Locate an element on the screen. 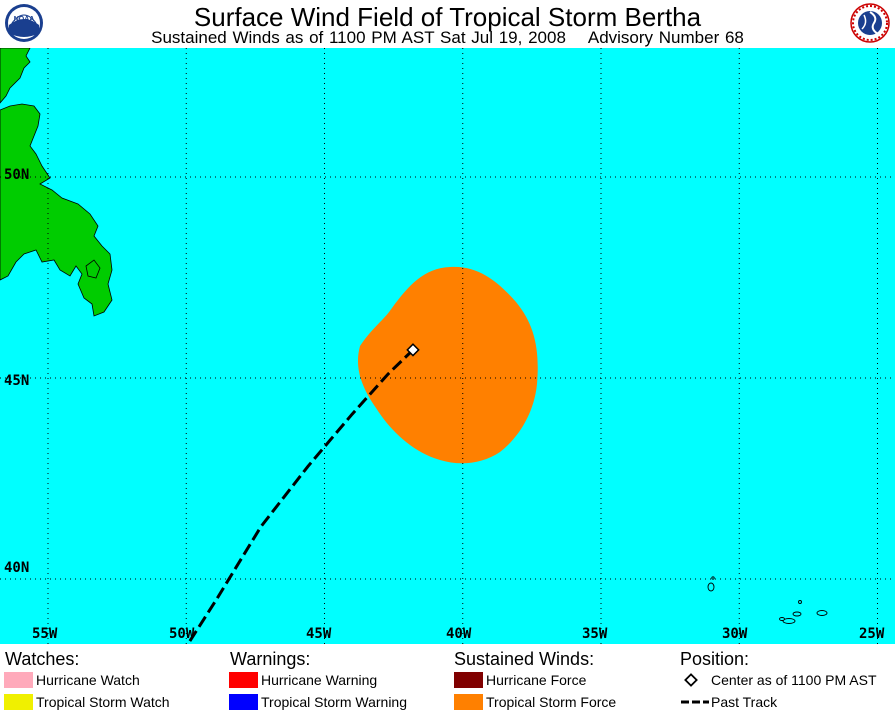  tropical-storm-watch-swatch is located at coordinates (18, 702).